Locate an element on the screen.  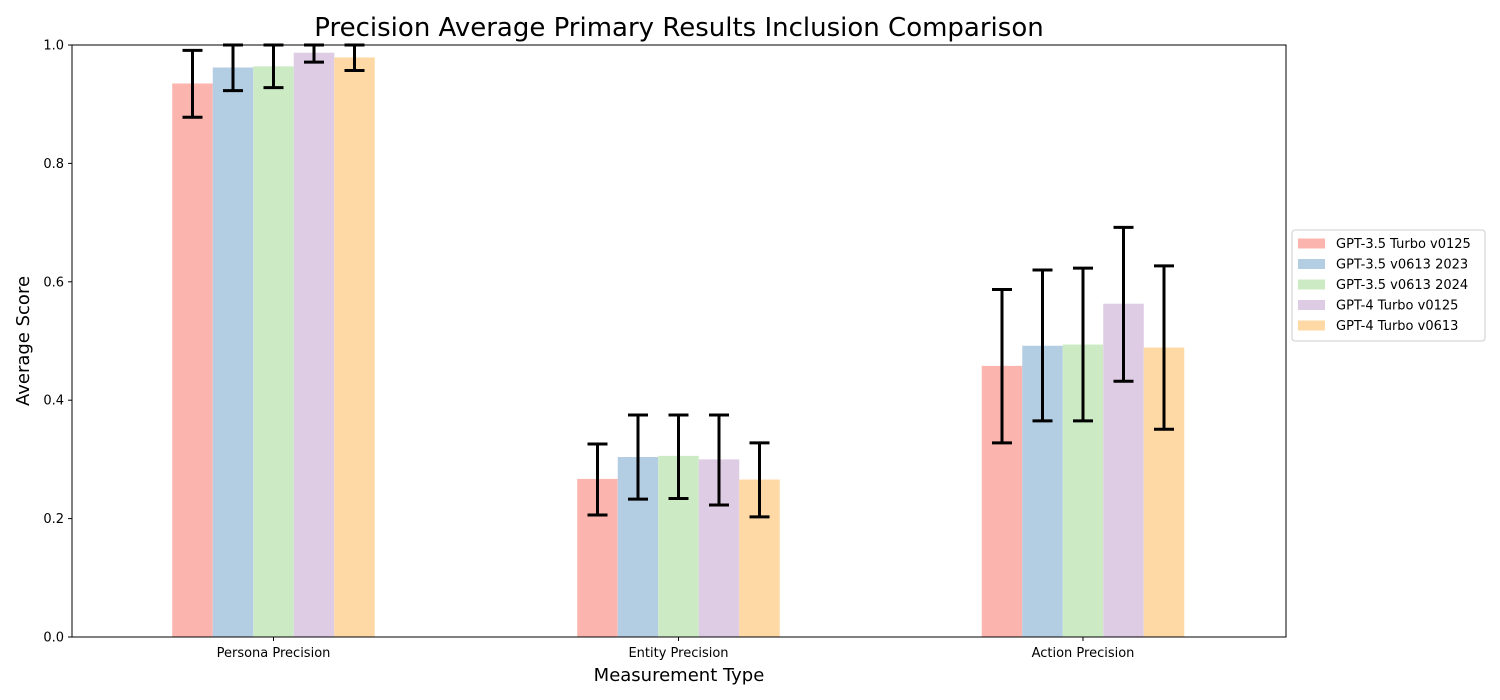
legend-label: GPT-4 Turbo v0125 is located at coordinates (1397, 306).